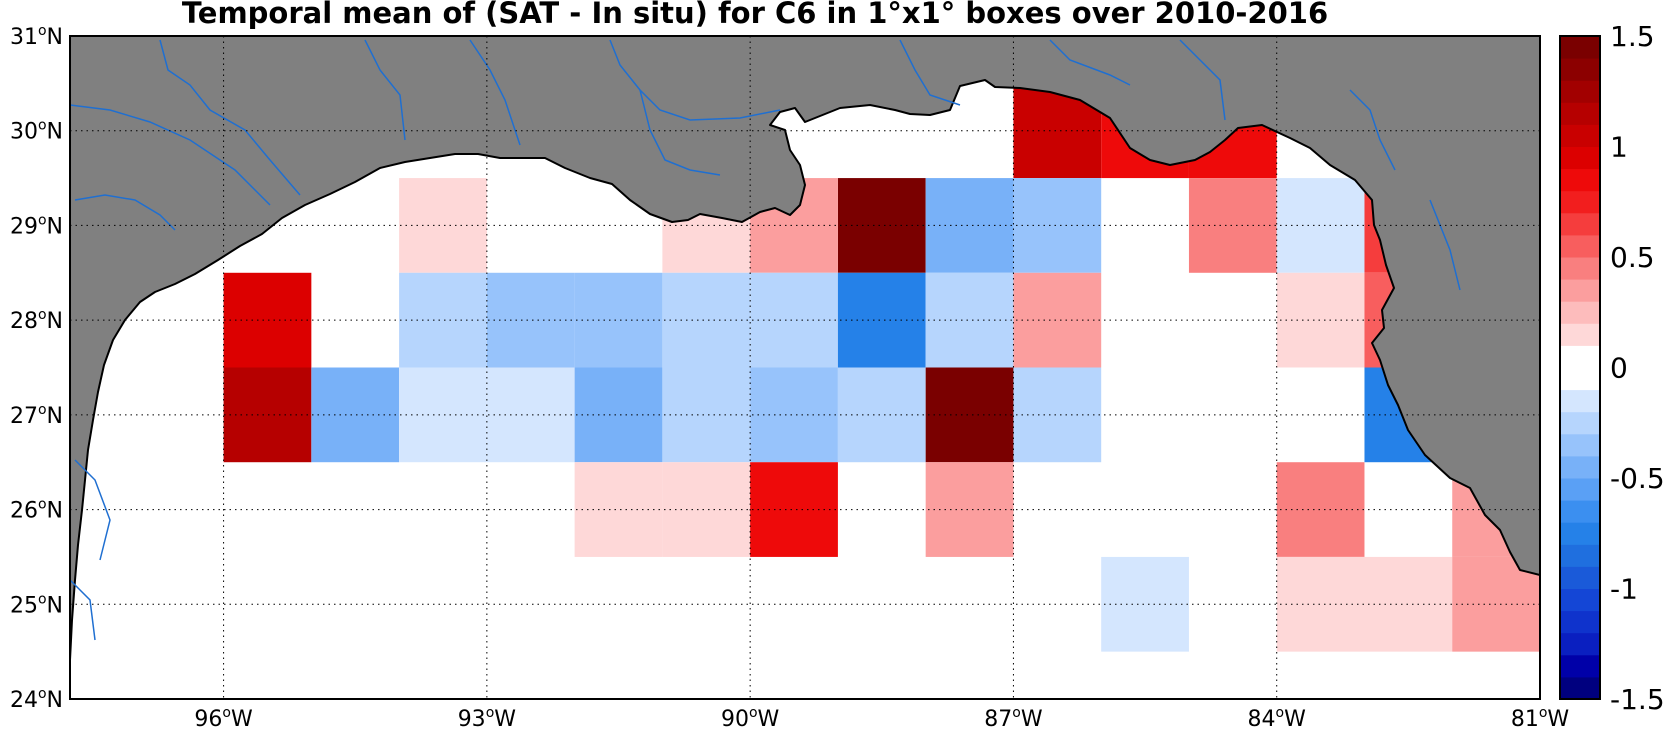 The image size is (1670, 730). I want to click on colorbar-tick-labels: 1.5 1 0.5 0 -0.5 -1 -1.5, so click(1637, 368).